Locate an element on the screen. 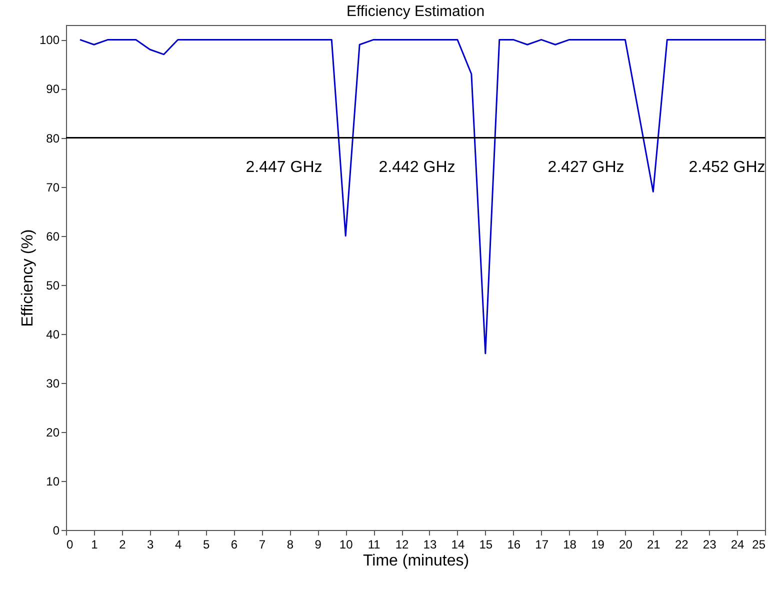 This screenshot has width=769, height=592. x-tick-label: 6 is located at coordinates (234, 545).